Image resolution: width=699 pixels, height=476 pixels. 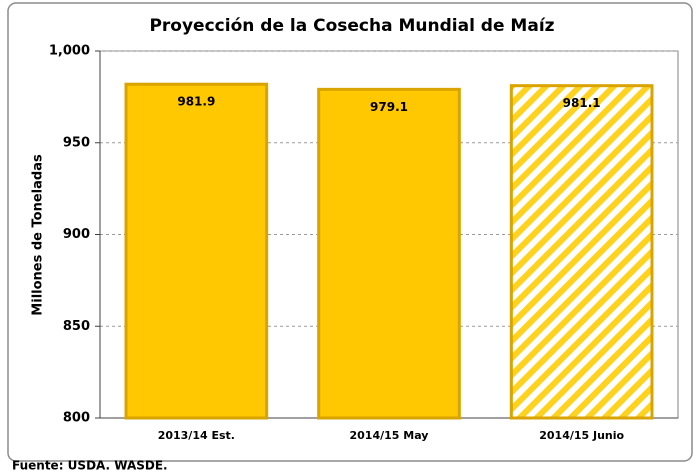 What do you see at coordinates (196, 435) in the screenshot?
I see `x-tick-label: 2013/14 Est.` at bounding box center [196, 435].